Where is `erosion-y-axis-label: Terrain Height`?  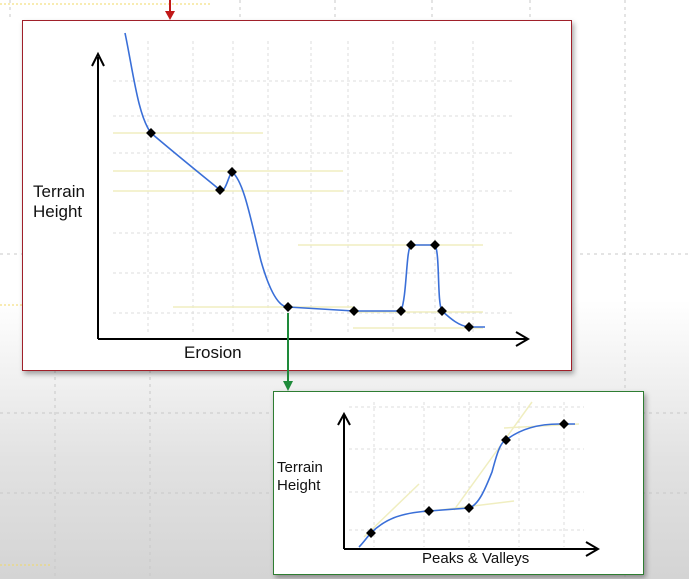
erosion-y-axis-label: Terrain Height is located at coordinates (59, 202).